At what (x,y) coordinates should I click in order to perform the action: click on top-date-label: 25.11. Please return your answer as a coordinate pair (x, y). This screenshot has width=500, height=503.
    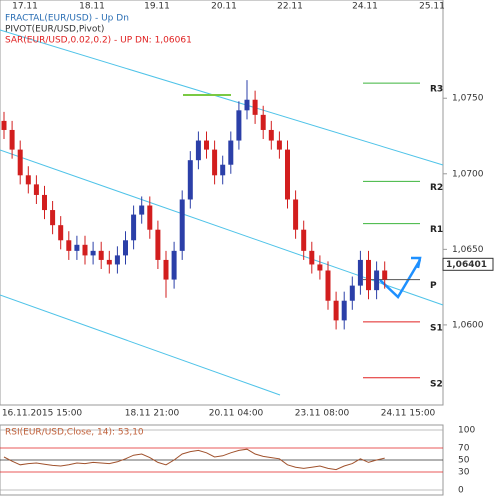
    Looking at the image, I should click on (432, 7).